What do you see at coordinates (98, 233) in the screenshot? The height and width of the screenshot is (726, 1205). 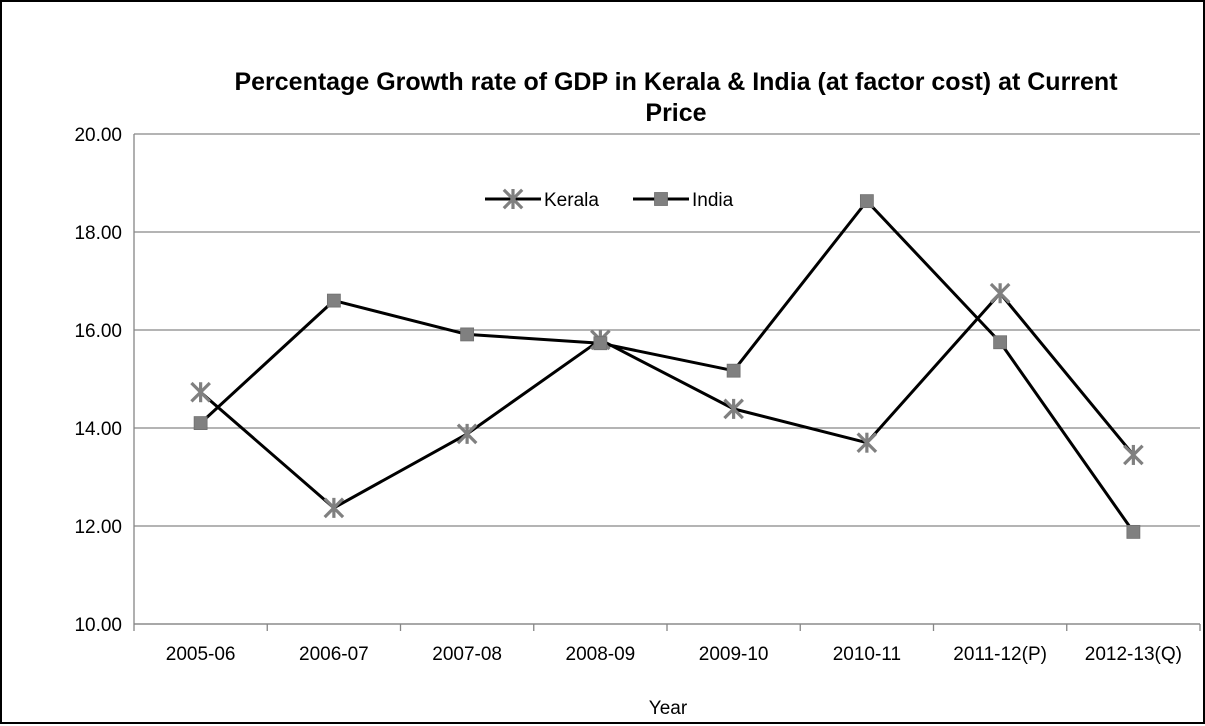 I see `y-tick-label: 18.00` at bounding box center [98, 233].